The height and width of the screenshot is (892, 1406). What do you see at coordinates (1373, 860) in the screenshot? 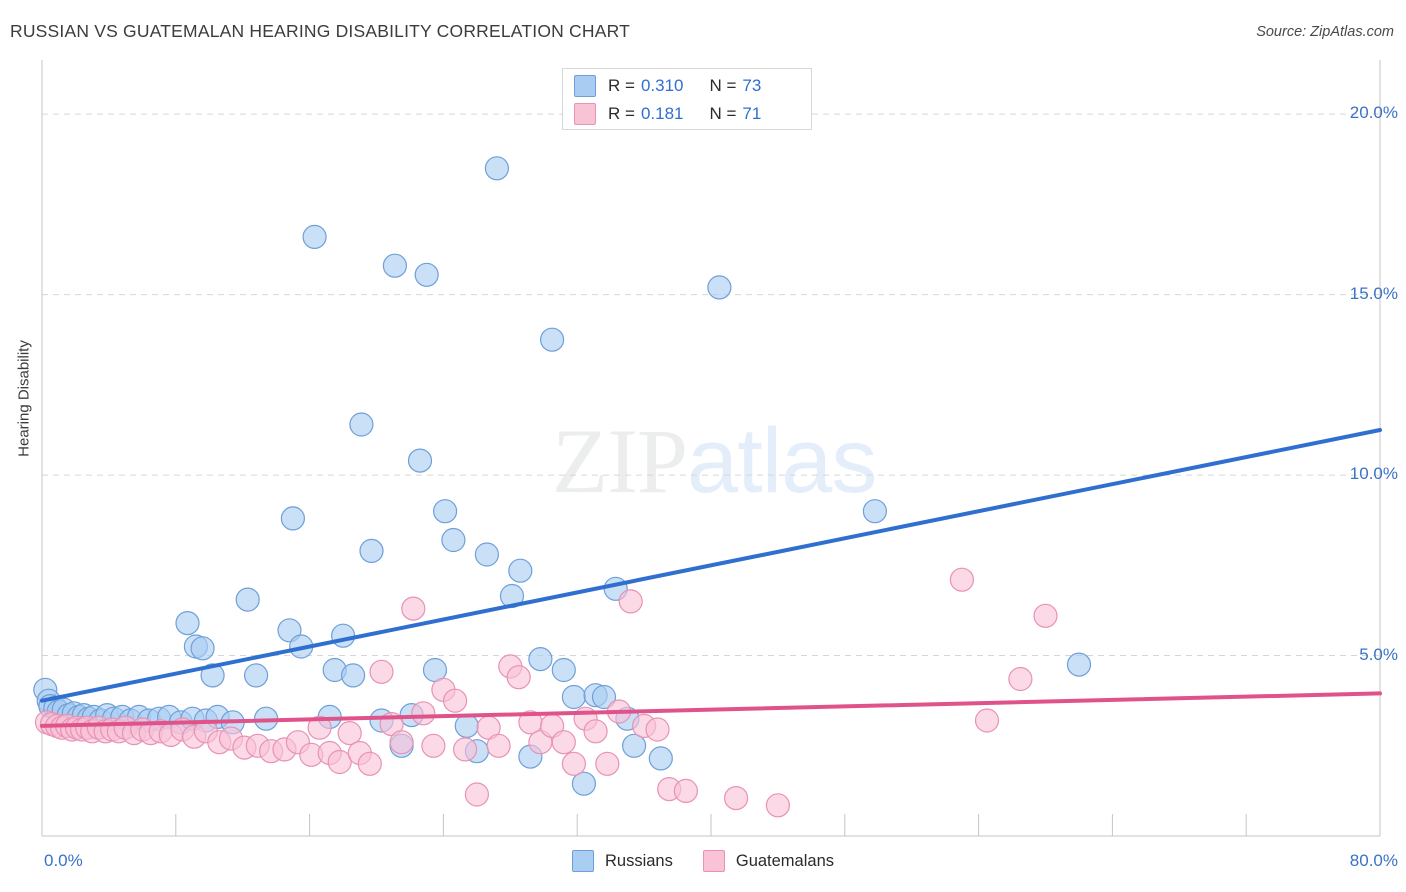
I see `x-axis-max-label: 80.0%` at bounding box center [1373, 860].